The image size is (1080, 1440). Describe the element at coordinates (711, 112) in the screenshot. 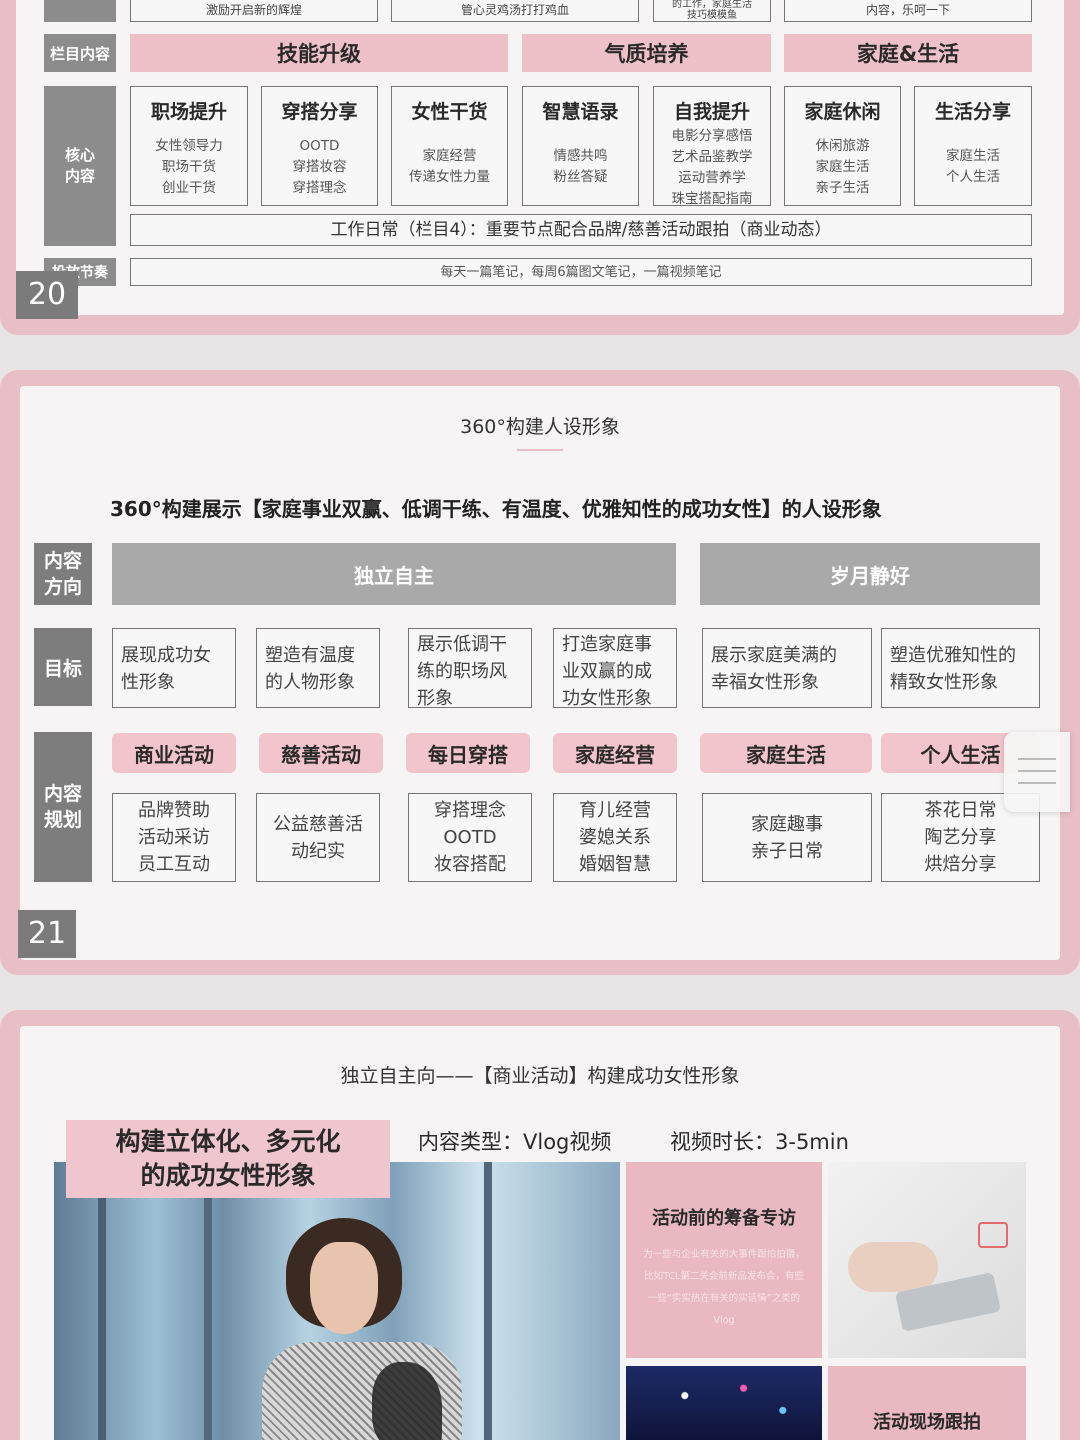

I see `card-title: 自我提升` at that location.